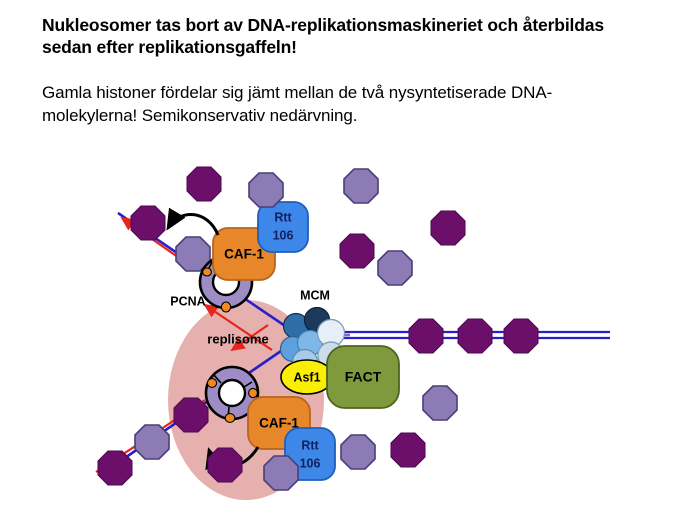 The image size is (694, 520). I want to click on caf1-top-label: CAF-1, so click(244, 254).